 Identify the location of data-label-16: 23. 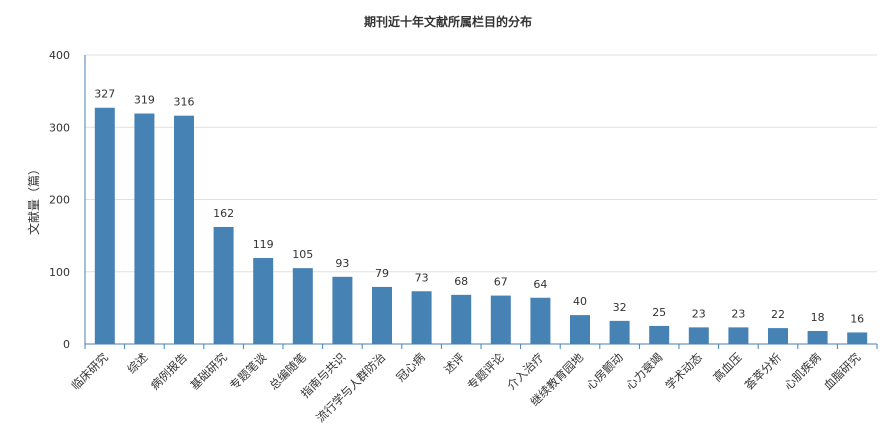
(738, 313).